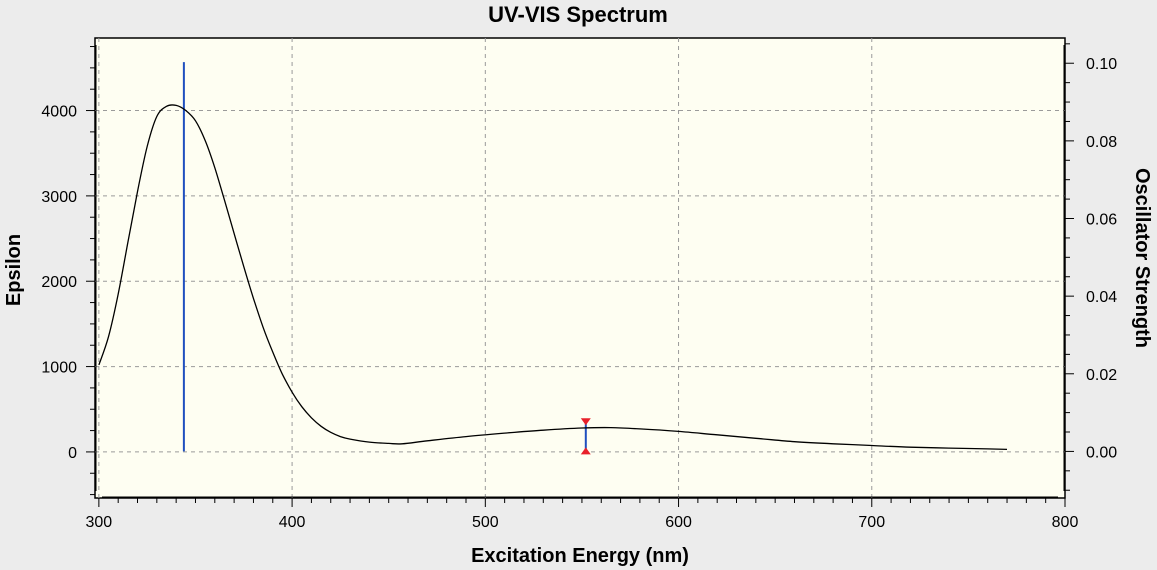  Describe the element at coordinates (1101, 375) in the screenshot. I see `y2-tick-label: 0.02` at that location.